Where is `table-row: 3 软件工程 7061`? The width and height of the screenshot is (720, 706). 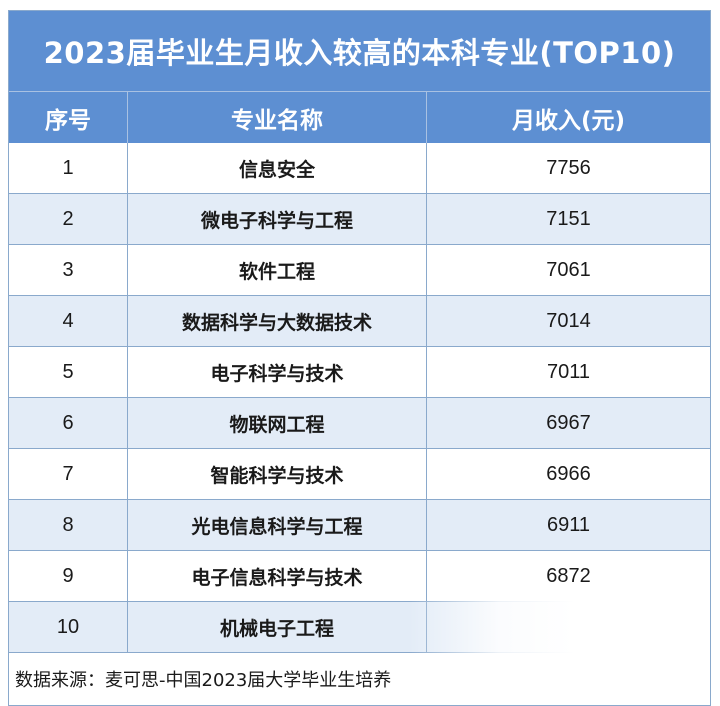 table-row: 3 软件工程 7061 is located at coordinates (359, 270).